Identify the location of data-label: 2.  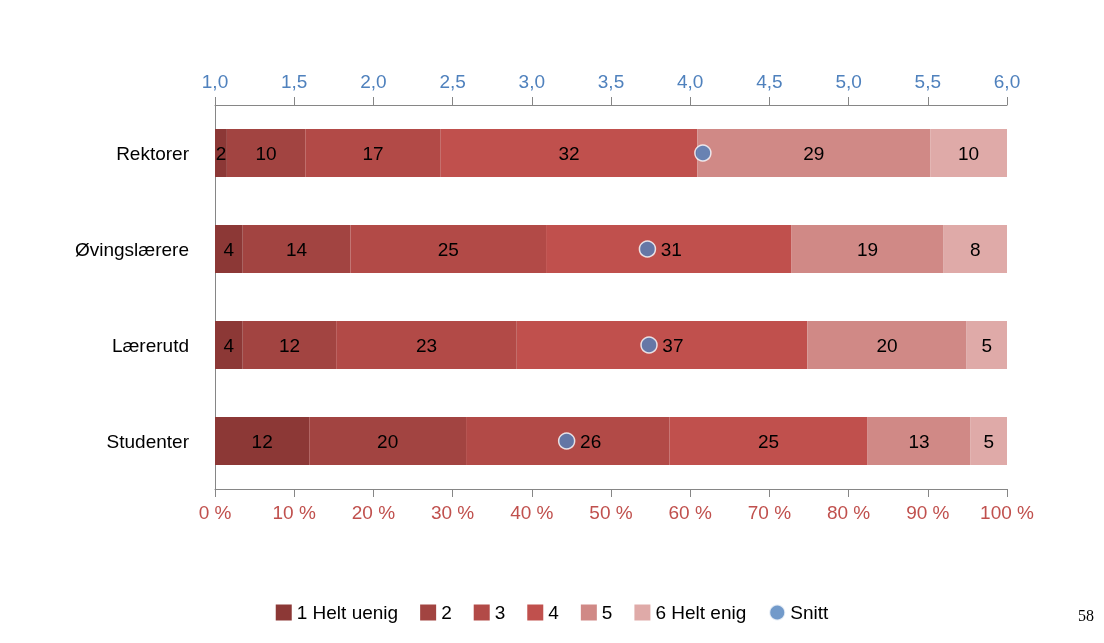
(221, 153).